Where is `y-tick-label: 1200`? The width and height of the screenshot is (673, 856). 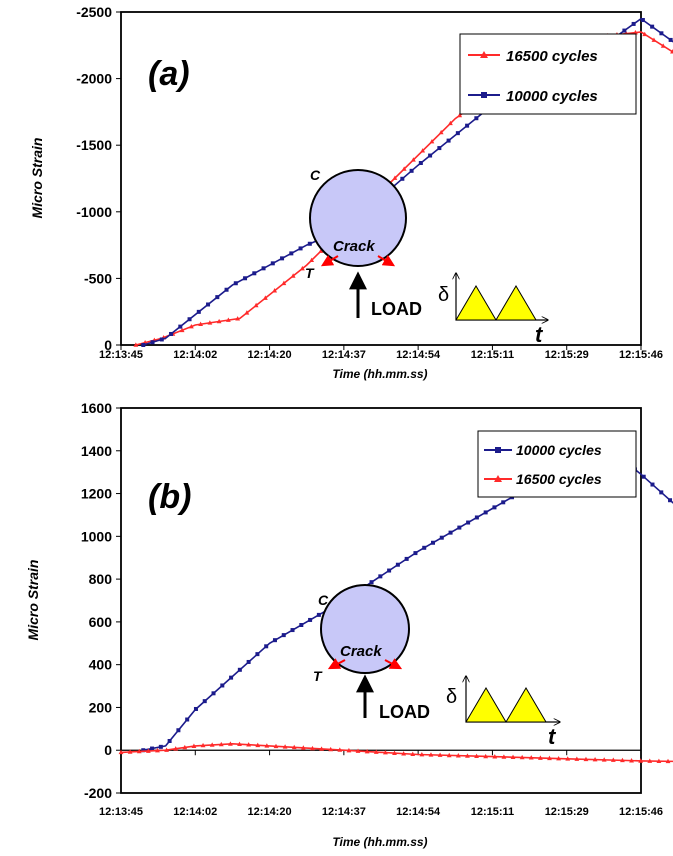
y-tick-label: 1200 is located at coordinates (96, 494).